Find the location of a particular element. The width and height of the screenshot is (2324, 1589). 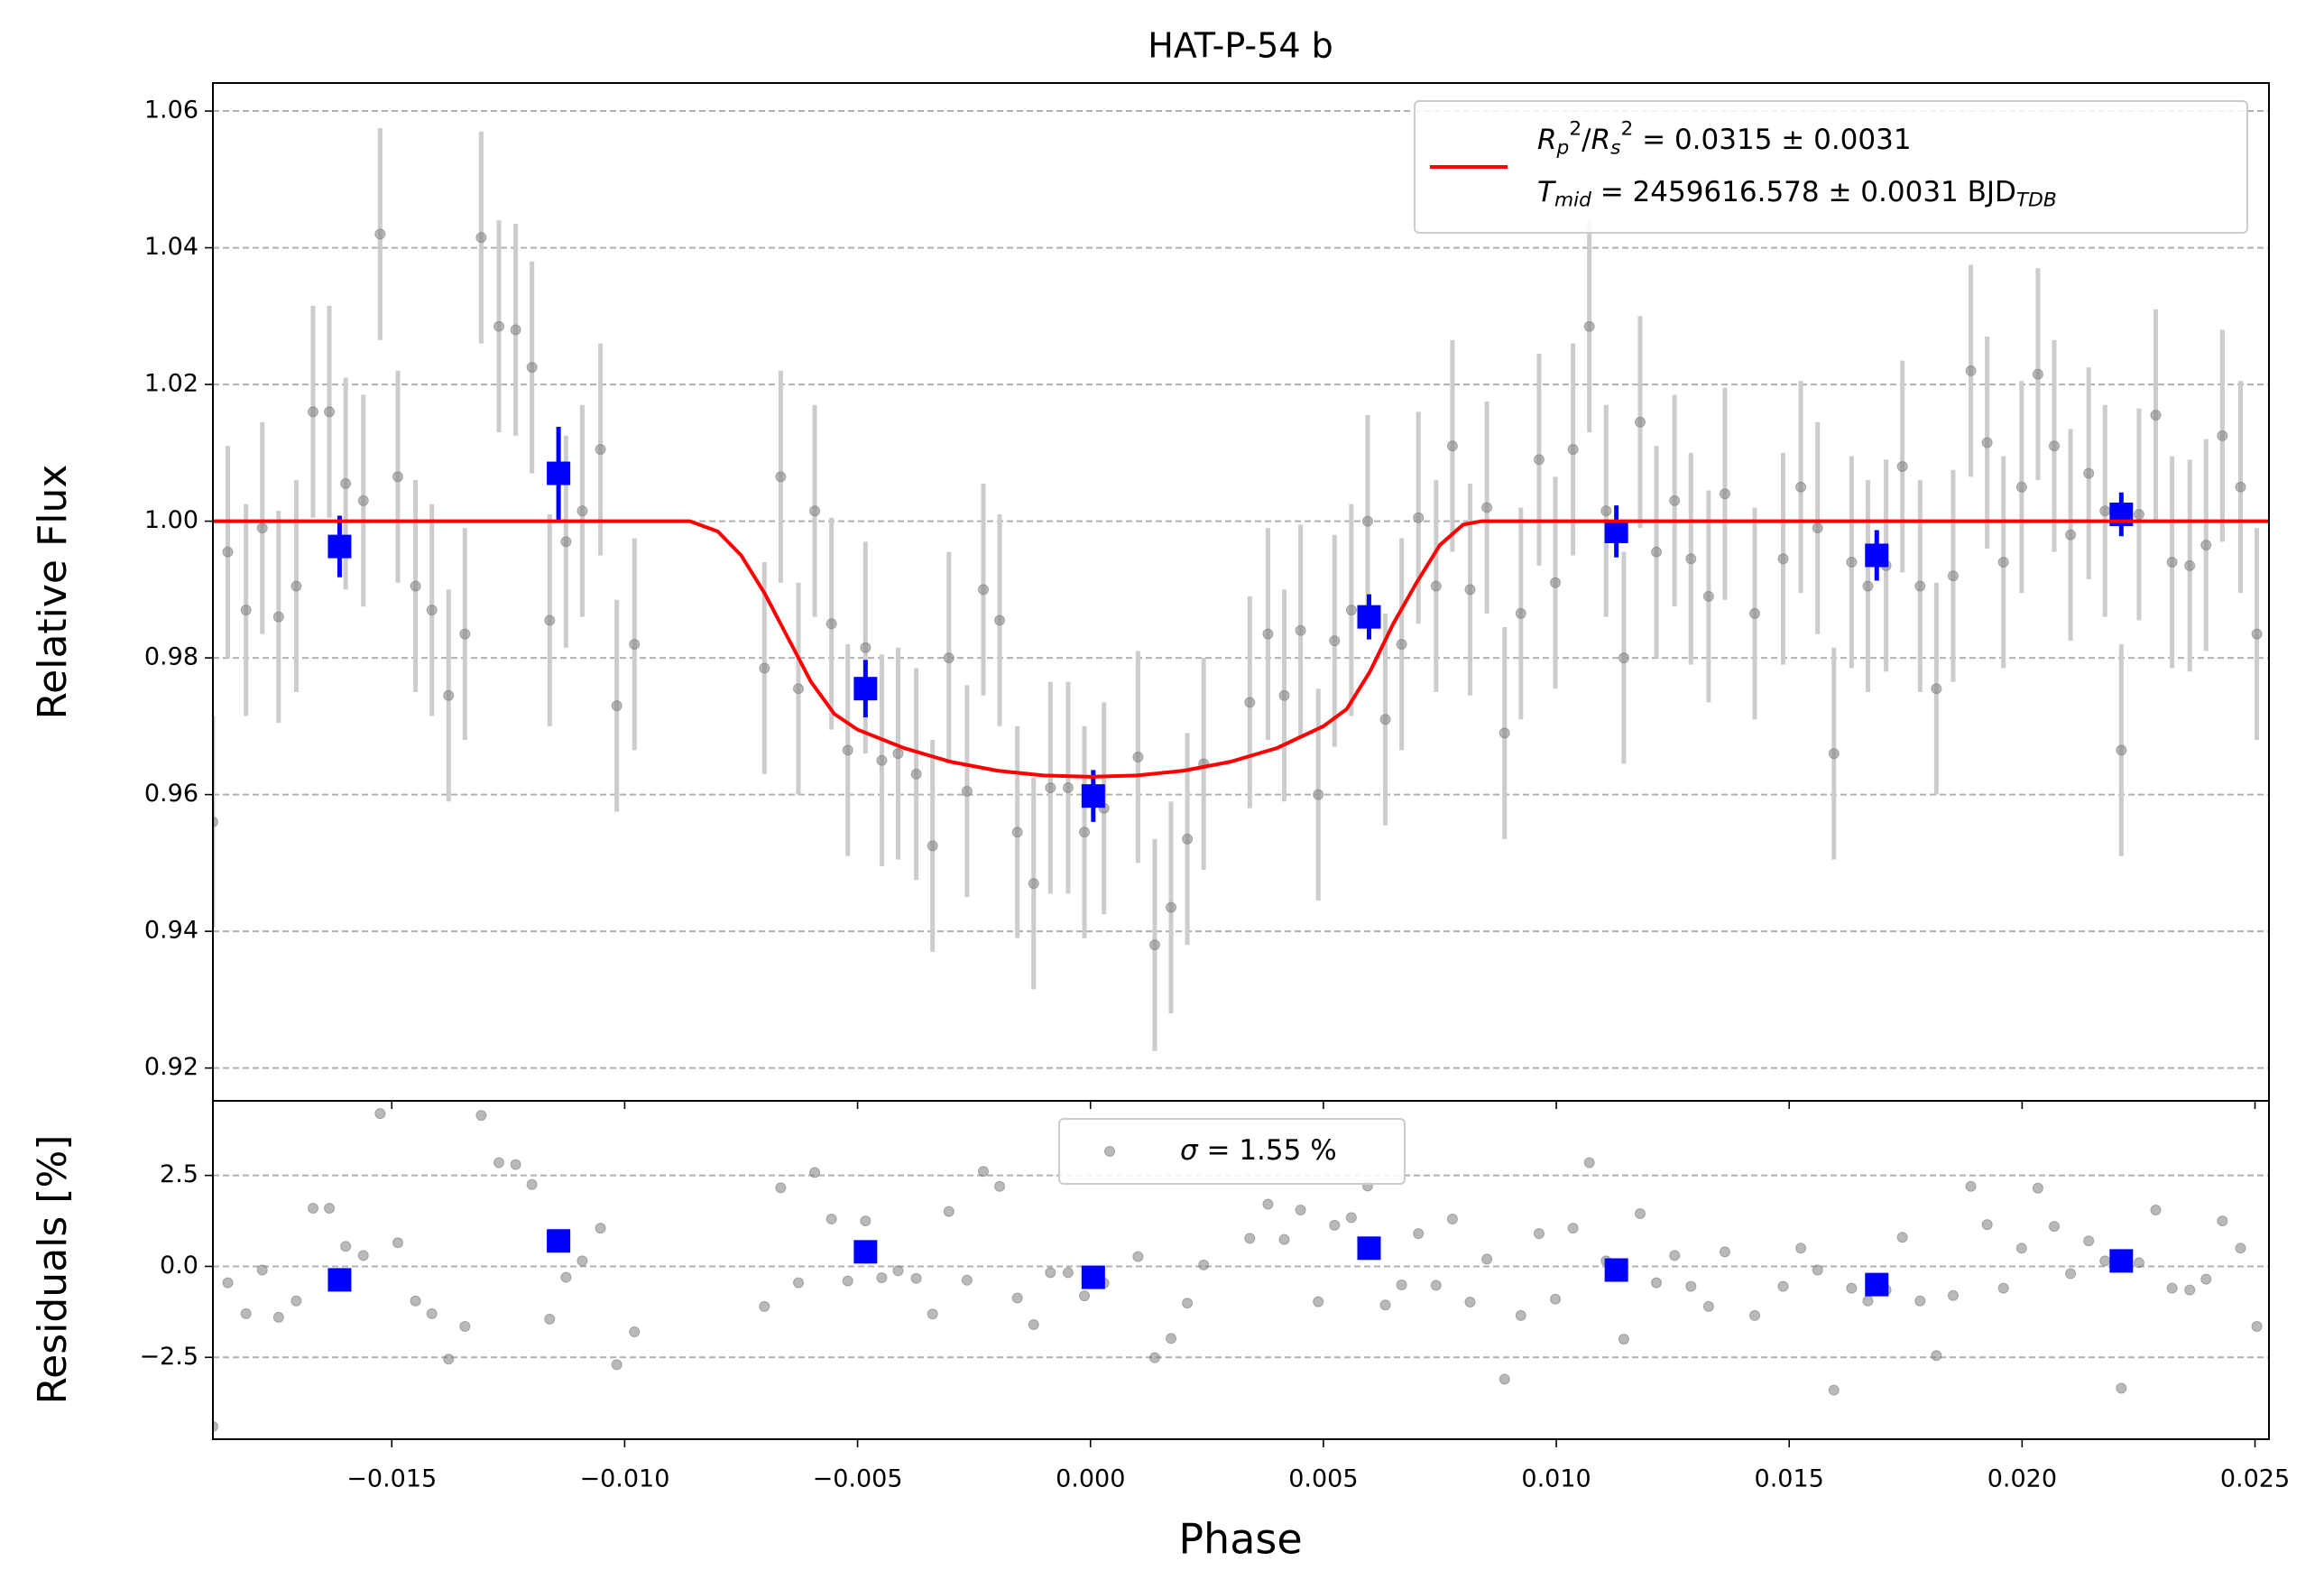

y-axis-label: Relative Flux is located at coordinates (53, 592).